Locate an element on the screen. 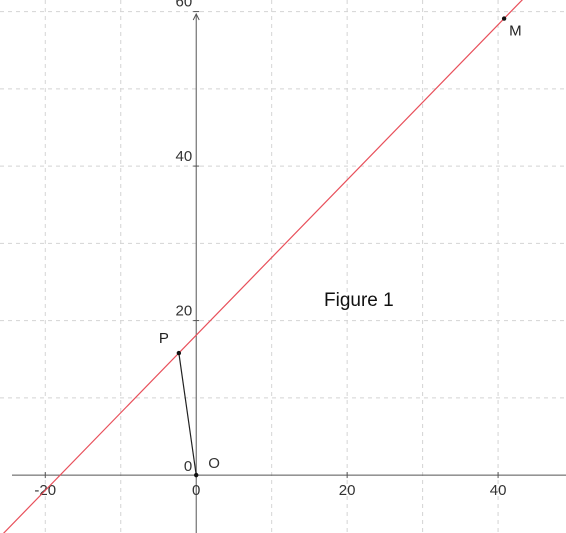 Image resolution: width=566 pixels, height=533 pixels. point-m-marker is located at coordinates (504, 18).